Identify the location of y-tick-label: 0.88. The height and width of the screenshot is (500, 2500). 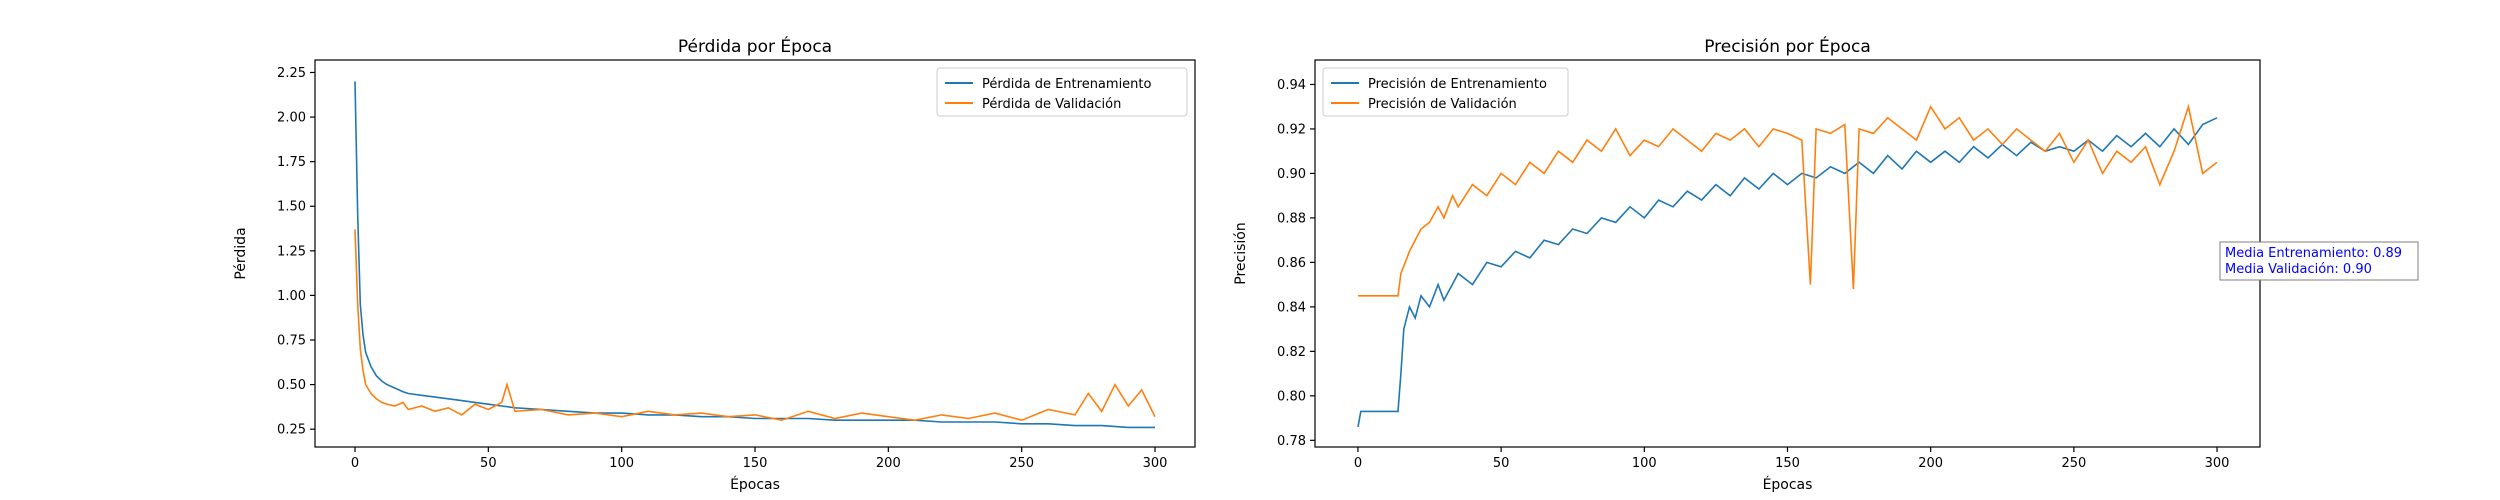
(1291, 218).